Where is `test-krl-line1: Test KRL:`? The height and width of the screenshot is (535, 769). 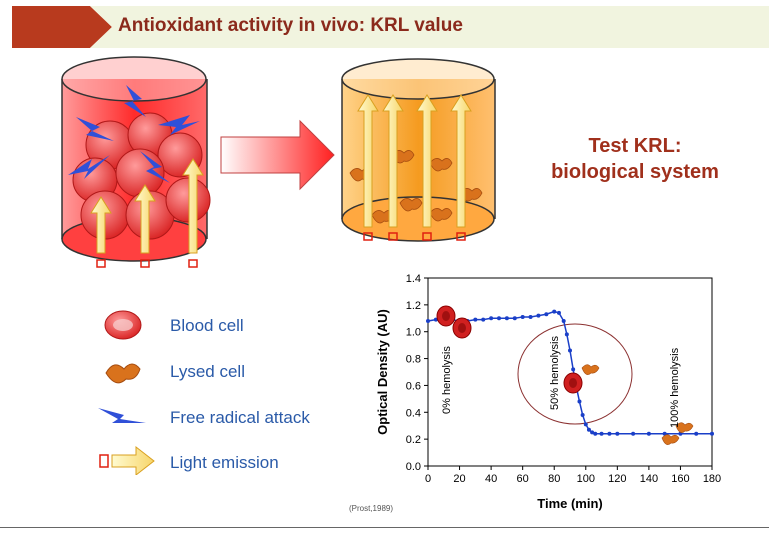
test-krl-line1: Test KRL: is located at coordinates (635, 146).